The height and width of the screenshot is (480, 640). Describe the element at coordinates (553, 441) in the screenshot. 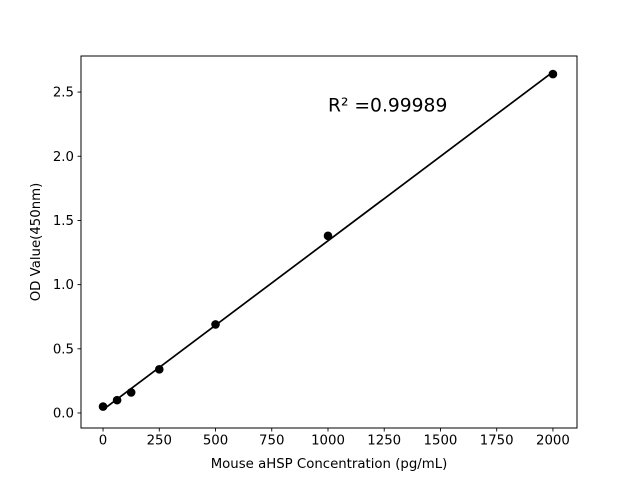

I see `x-tick-label: 2000` at that location.